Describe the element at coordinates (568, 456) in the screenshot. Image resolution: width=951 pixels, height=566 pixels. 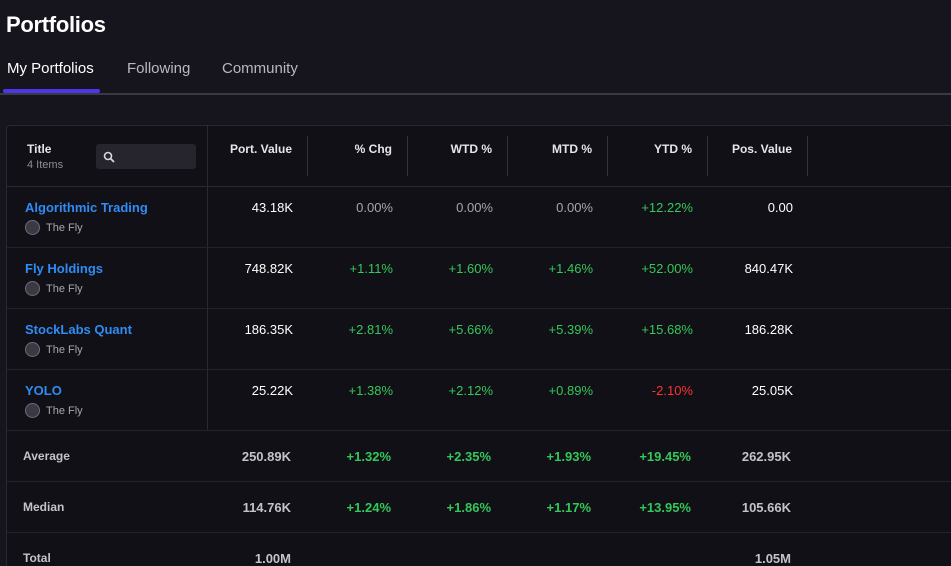
I see `summary-mtd: +1.93%` at that location.